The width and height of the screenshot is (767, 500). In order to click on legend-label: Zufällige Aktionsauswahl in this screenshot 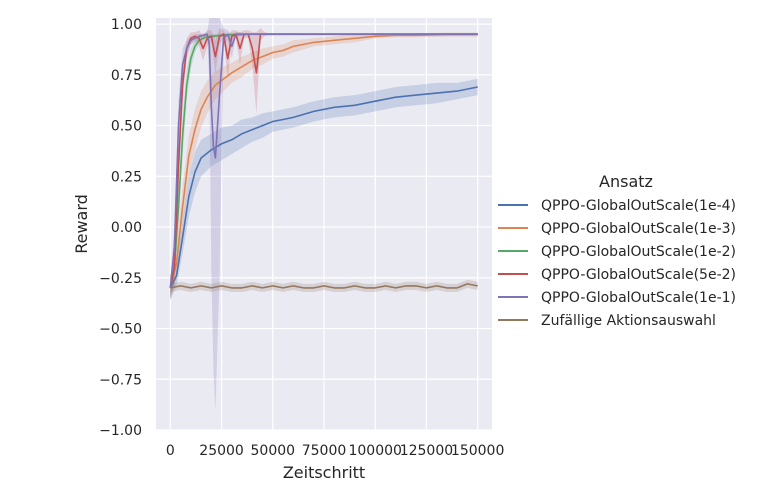, I will do `click(628, 321)`.